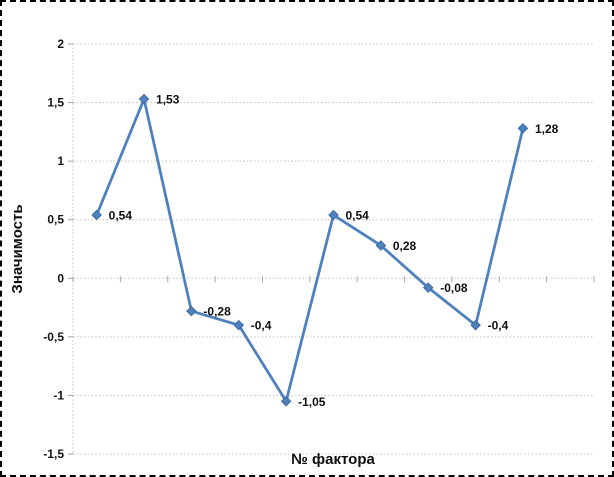 Image resolution: width=614 pixels, height=477 pixels. What do you see at coordinates (547, 129) in the screenshot?
I see `data-label: 1,28` at bounding box center [547, 129].